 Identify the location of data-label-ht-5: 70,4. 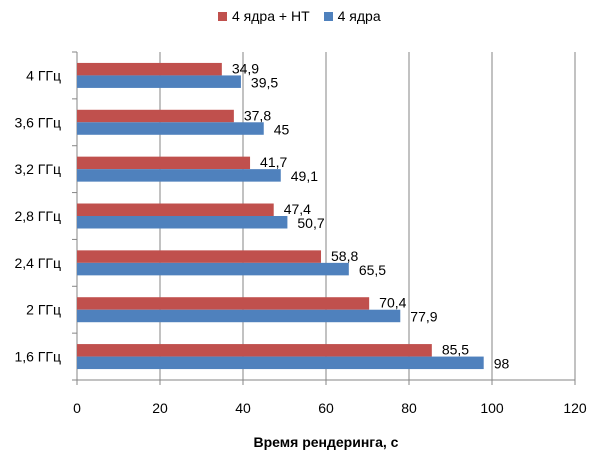
(392, 303).